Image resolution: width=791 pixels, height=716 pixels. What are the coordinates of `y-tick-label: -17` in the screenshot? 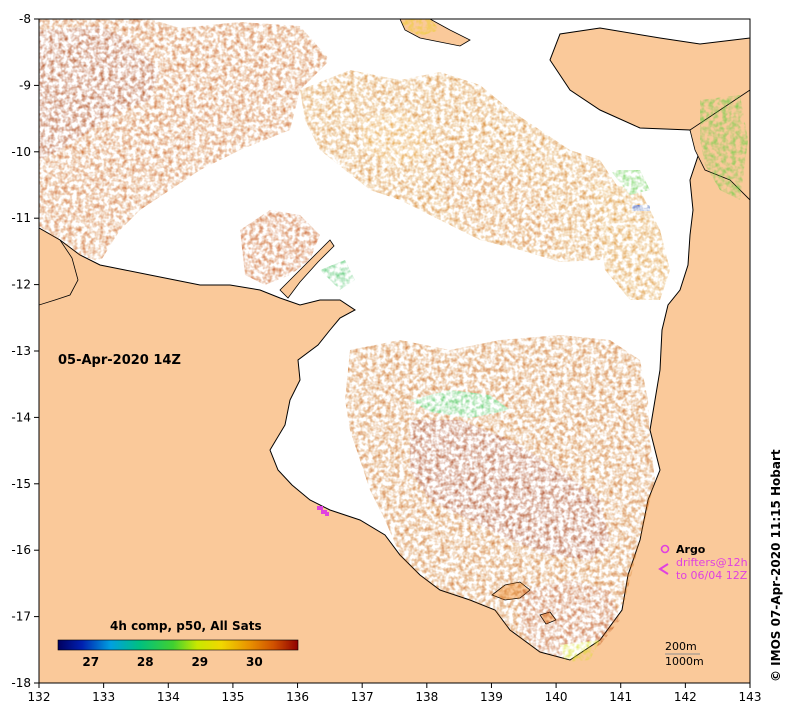 It's located at (21, 617).